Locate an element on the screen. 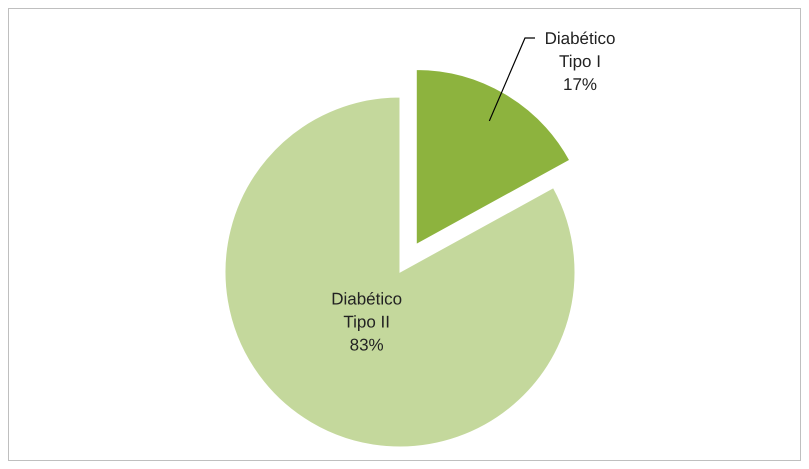 Image resolution: width=809 pixels, height=469 pixels. data-label: 83% is located at coordinates (367, 345).